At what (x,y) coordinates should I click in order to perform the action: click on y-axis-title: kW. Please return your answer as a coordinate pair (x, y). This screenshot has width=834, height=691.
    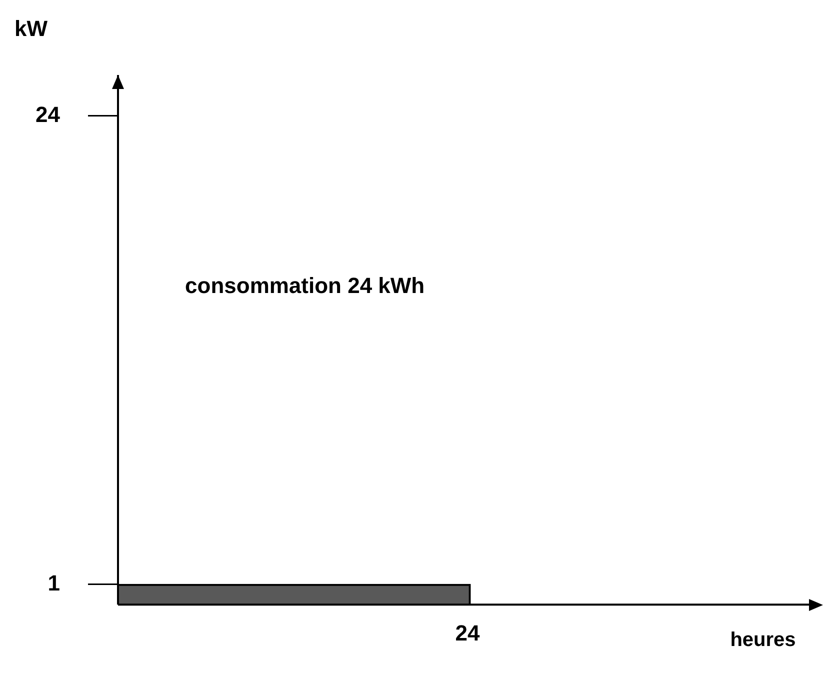
    Looking at the image, I should click on (31, 29).